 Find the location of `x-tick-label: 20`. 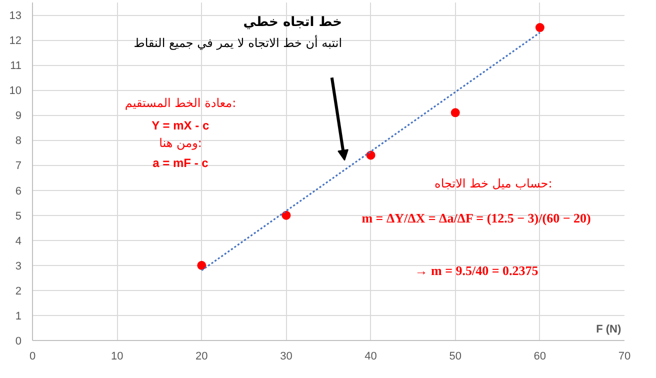

x-tick-label: 20 is located at coordinates (202, 356).